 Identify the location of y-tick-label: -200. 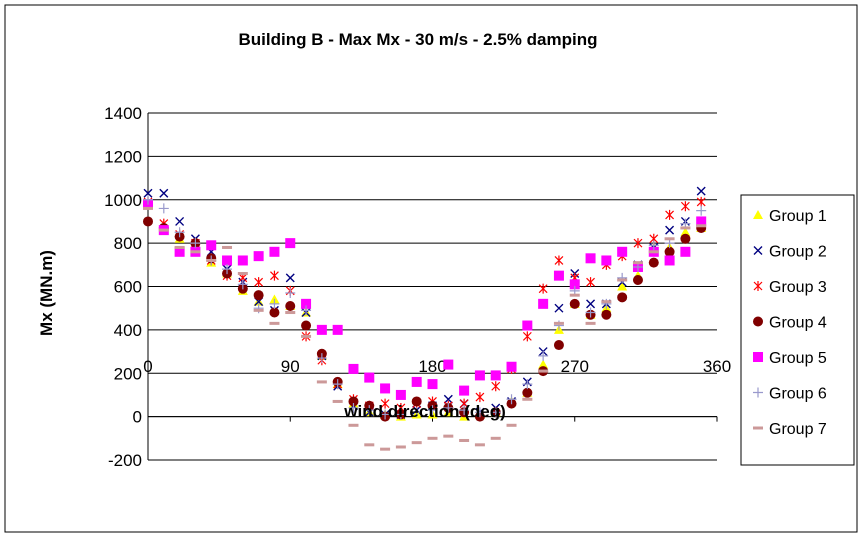
(125, 460).